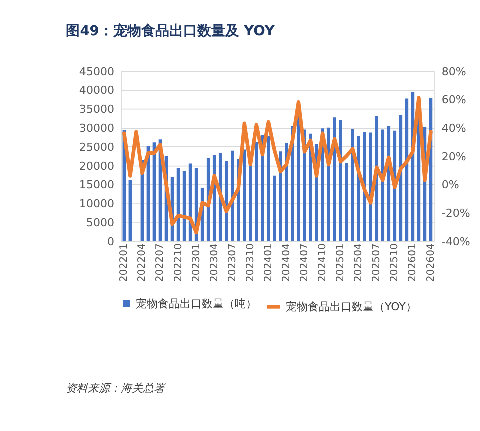  I want to click on y-tick-label: 35000, so click(96, 109).